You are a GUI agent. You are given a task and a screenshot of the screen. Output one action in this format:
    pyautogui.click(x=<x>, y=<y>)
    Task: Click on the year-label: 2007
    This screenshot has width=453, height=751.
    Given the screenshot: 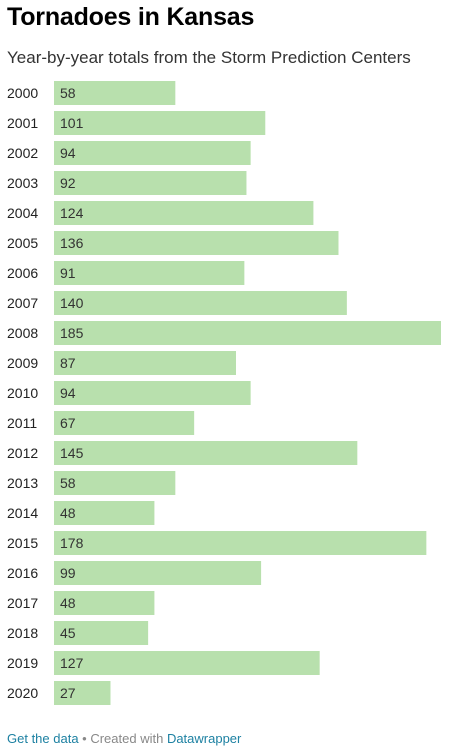 What is the action you would take?
    pyautogui.click(x=22, y=303)
    